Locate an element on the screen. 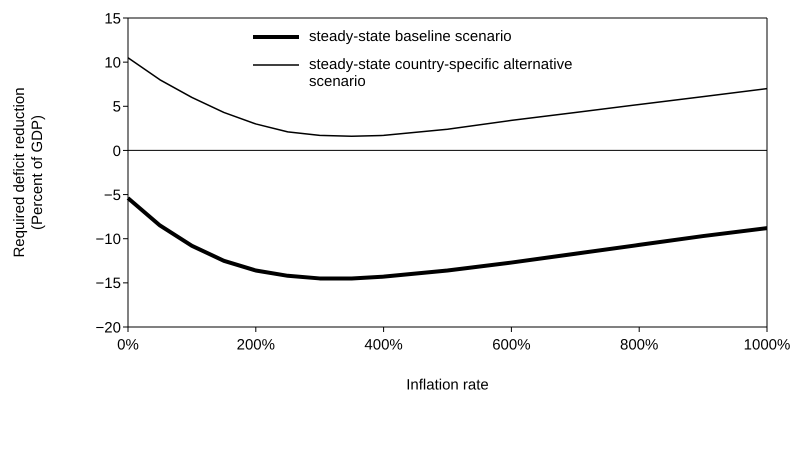  x-tick-label: 800% is located at coordinates (639, 345).